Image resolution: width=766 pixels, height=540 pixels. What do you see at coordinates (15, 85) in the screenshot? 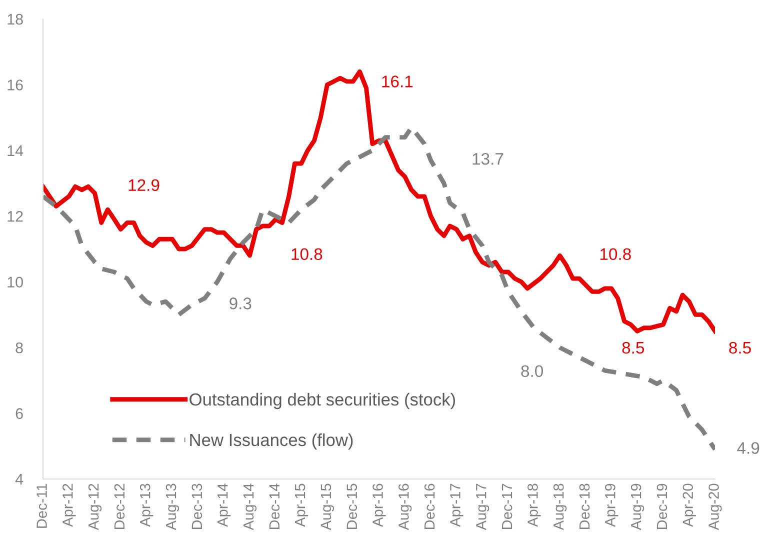
I see `y-tick-label: 16` at bounding box center [15, 85].